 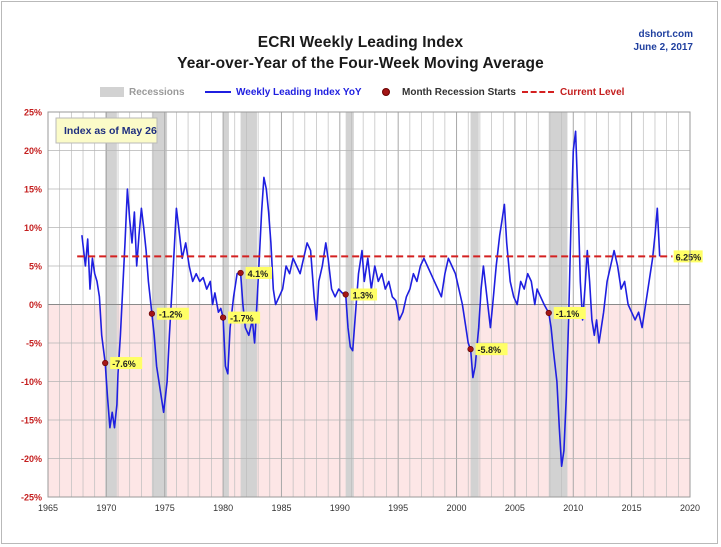 What do you see at coordinates (112, 92) in the screenshot?
I see `legend-recession-swatch` at bounding box center [112, 92].